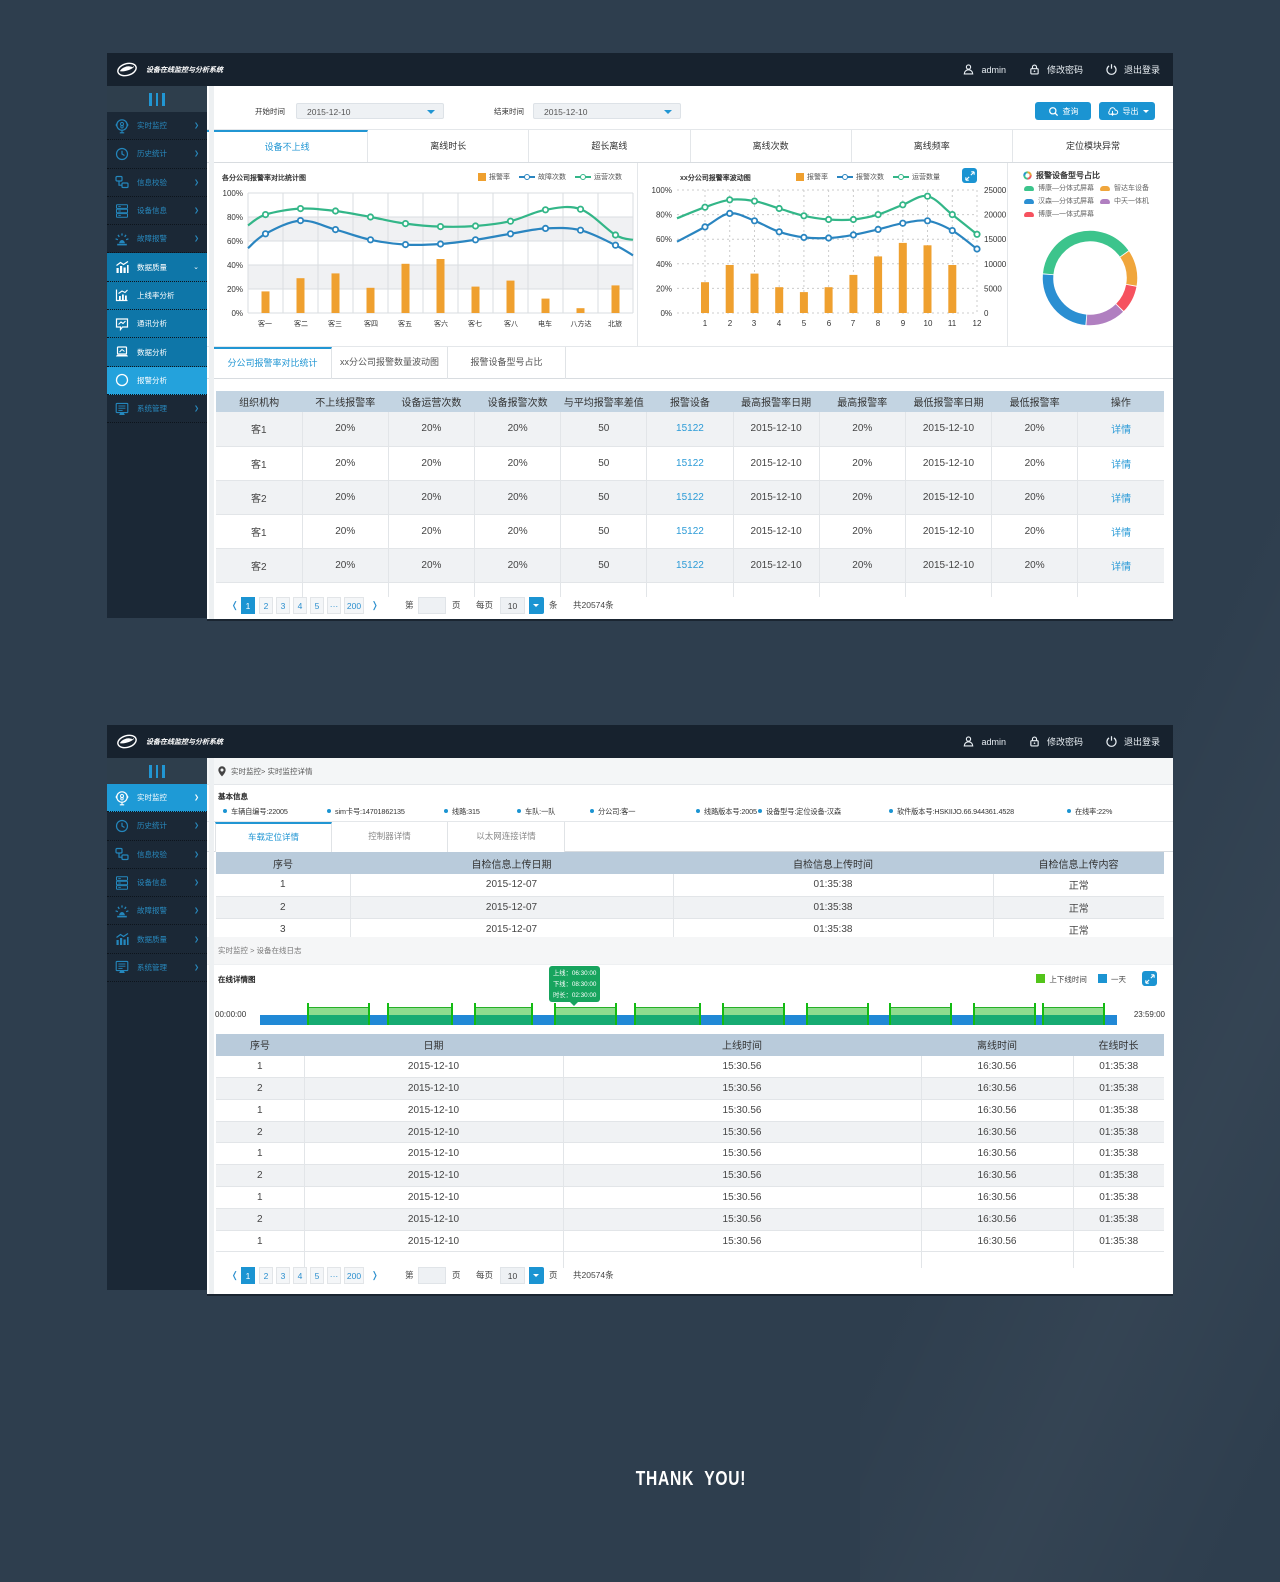 The height and width of the screenshot is (1582, 1280). Describe the element at coordinates (475, 323) in the screenshot. I see `svg-text: 客七` at that location.